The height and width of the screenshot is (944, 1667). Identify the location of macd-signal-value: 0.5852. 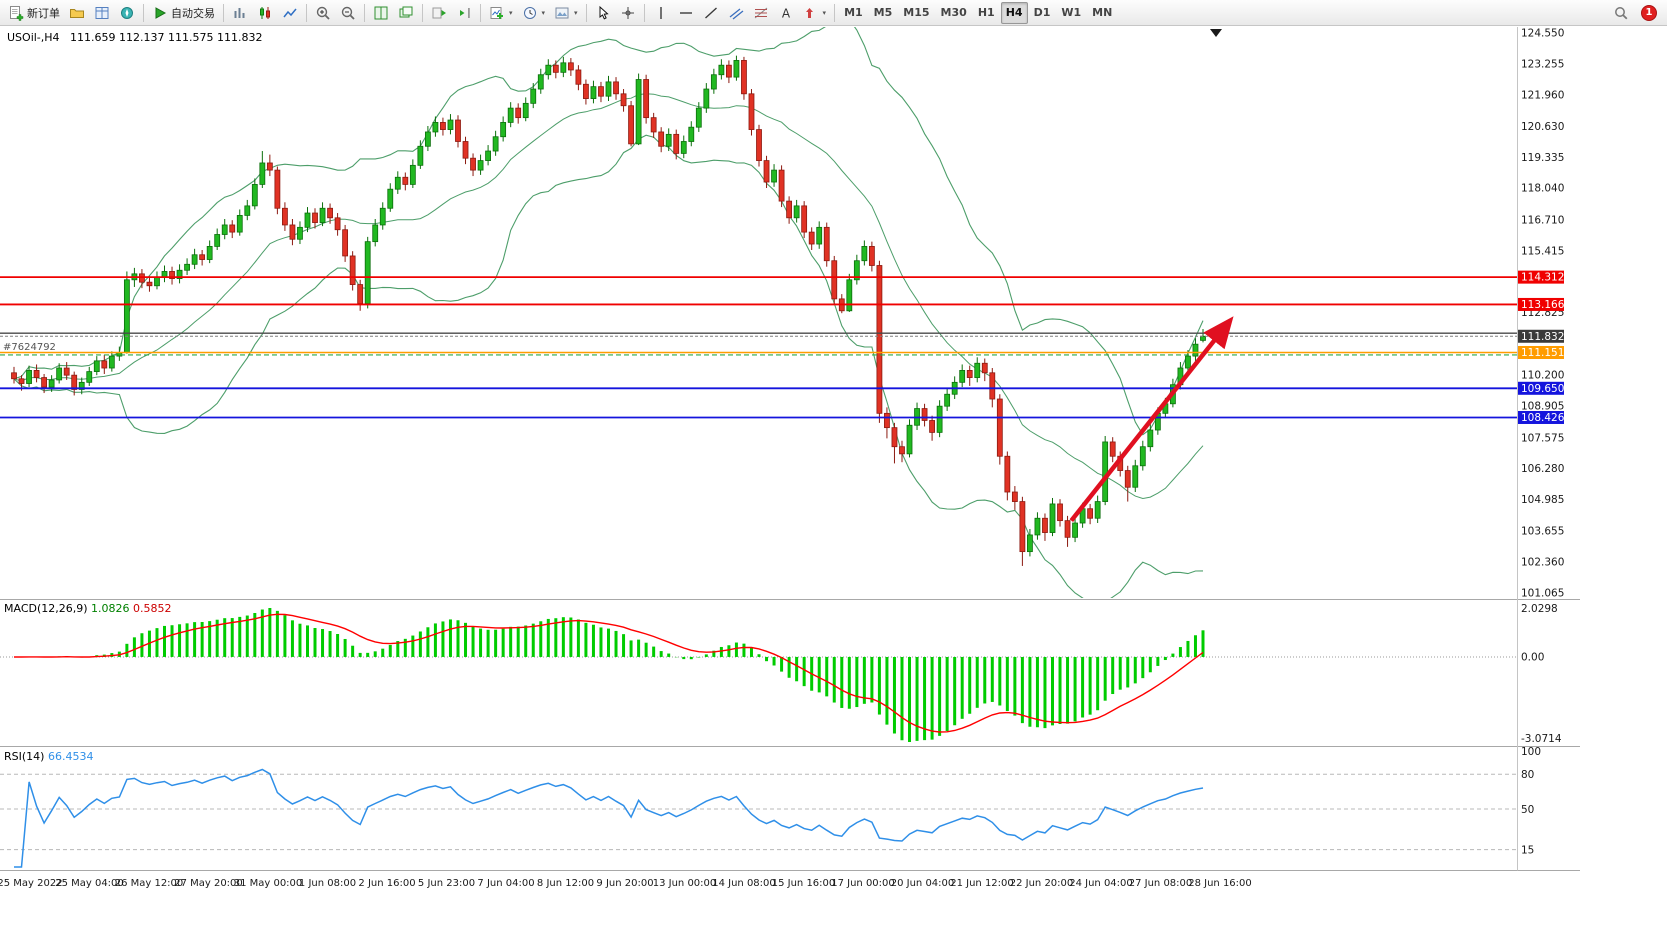
(152, 608).